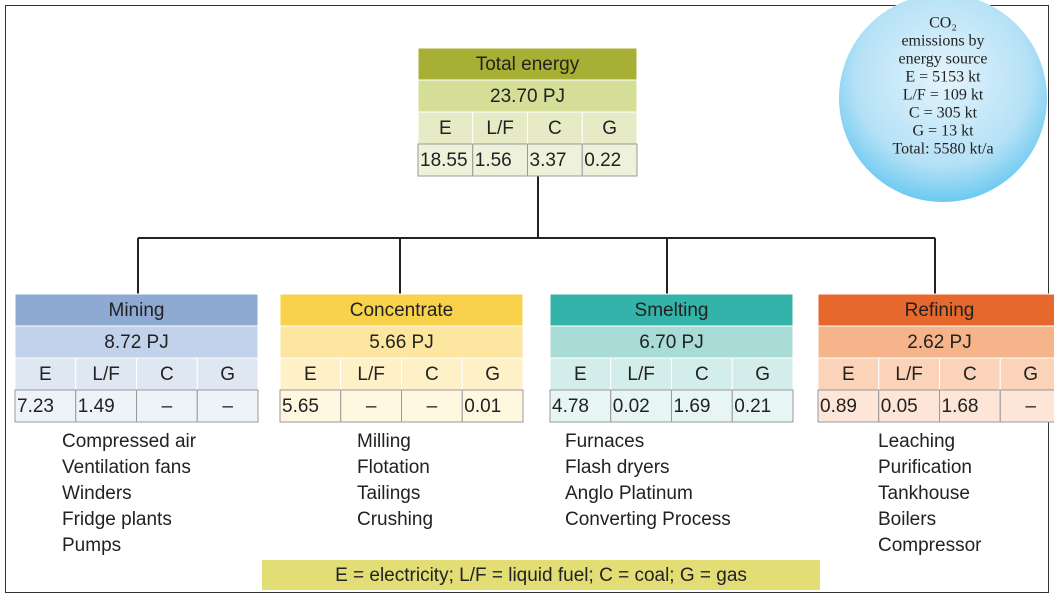 This screenshot has height=597, width=1054. What do you see at coordinates (388, 493) in the screenshot?
I see `activity: Tailings` at bounding box center [388, 493].